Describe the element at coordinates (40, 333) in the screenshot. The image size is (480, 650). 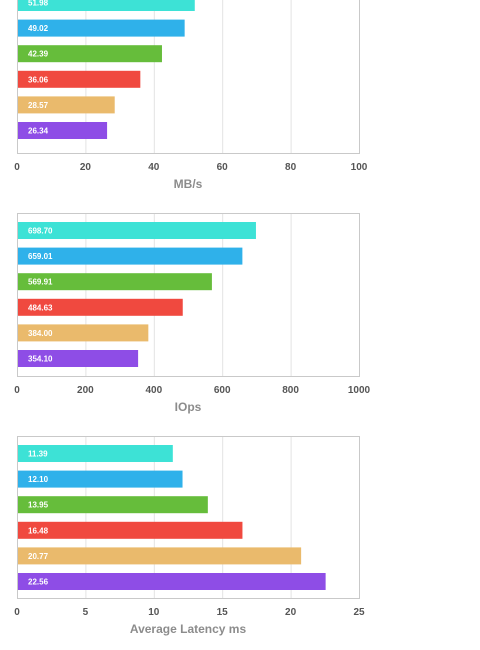
I see `bar-value-label: 384.00` at that location.